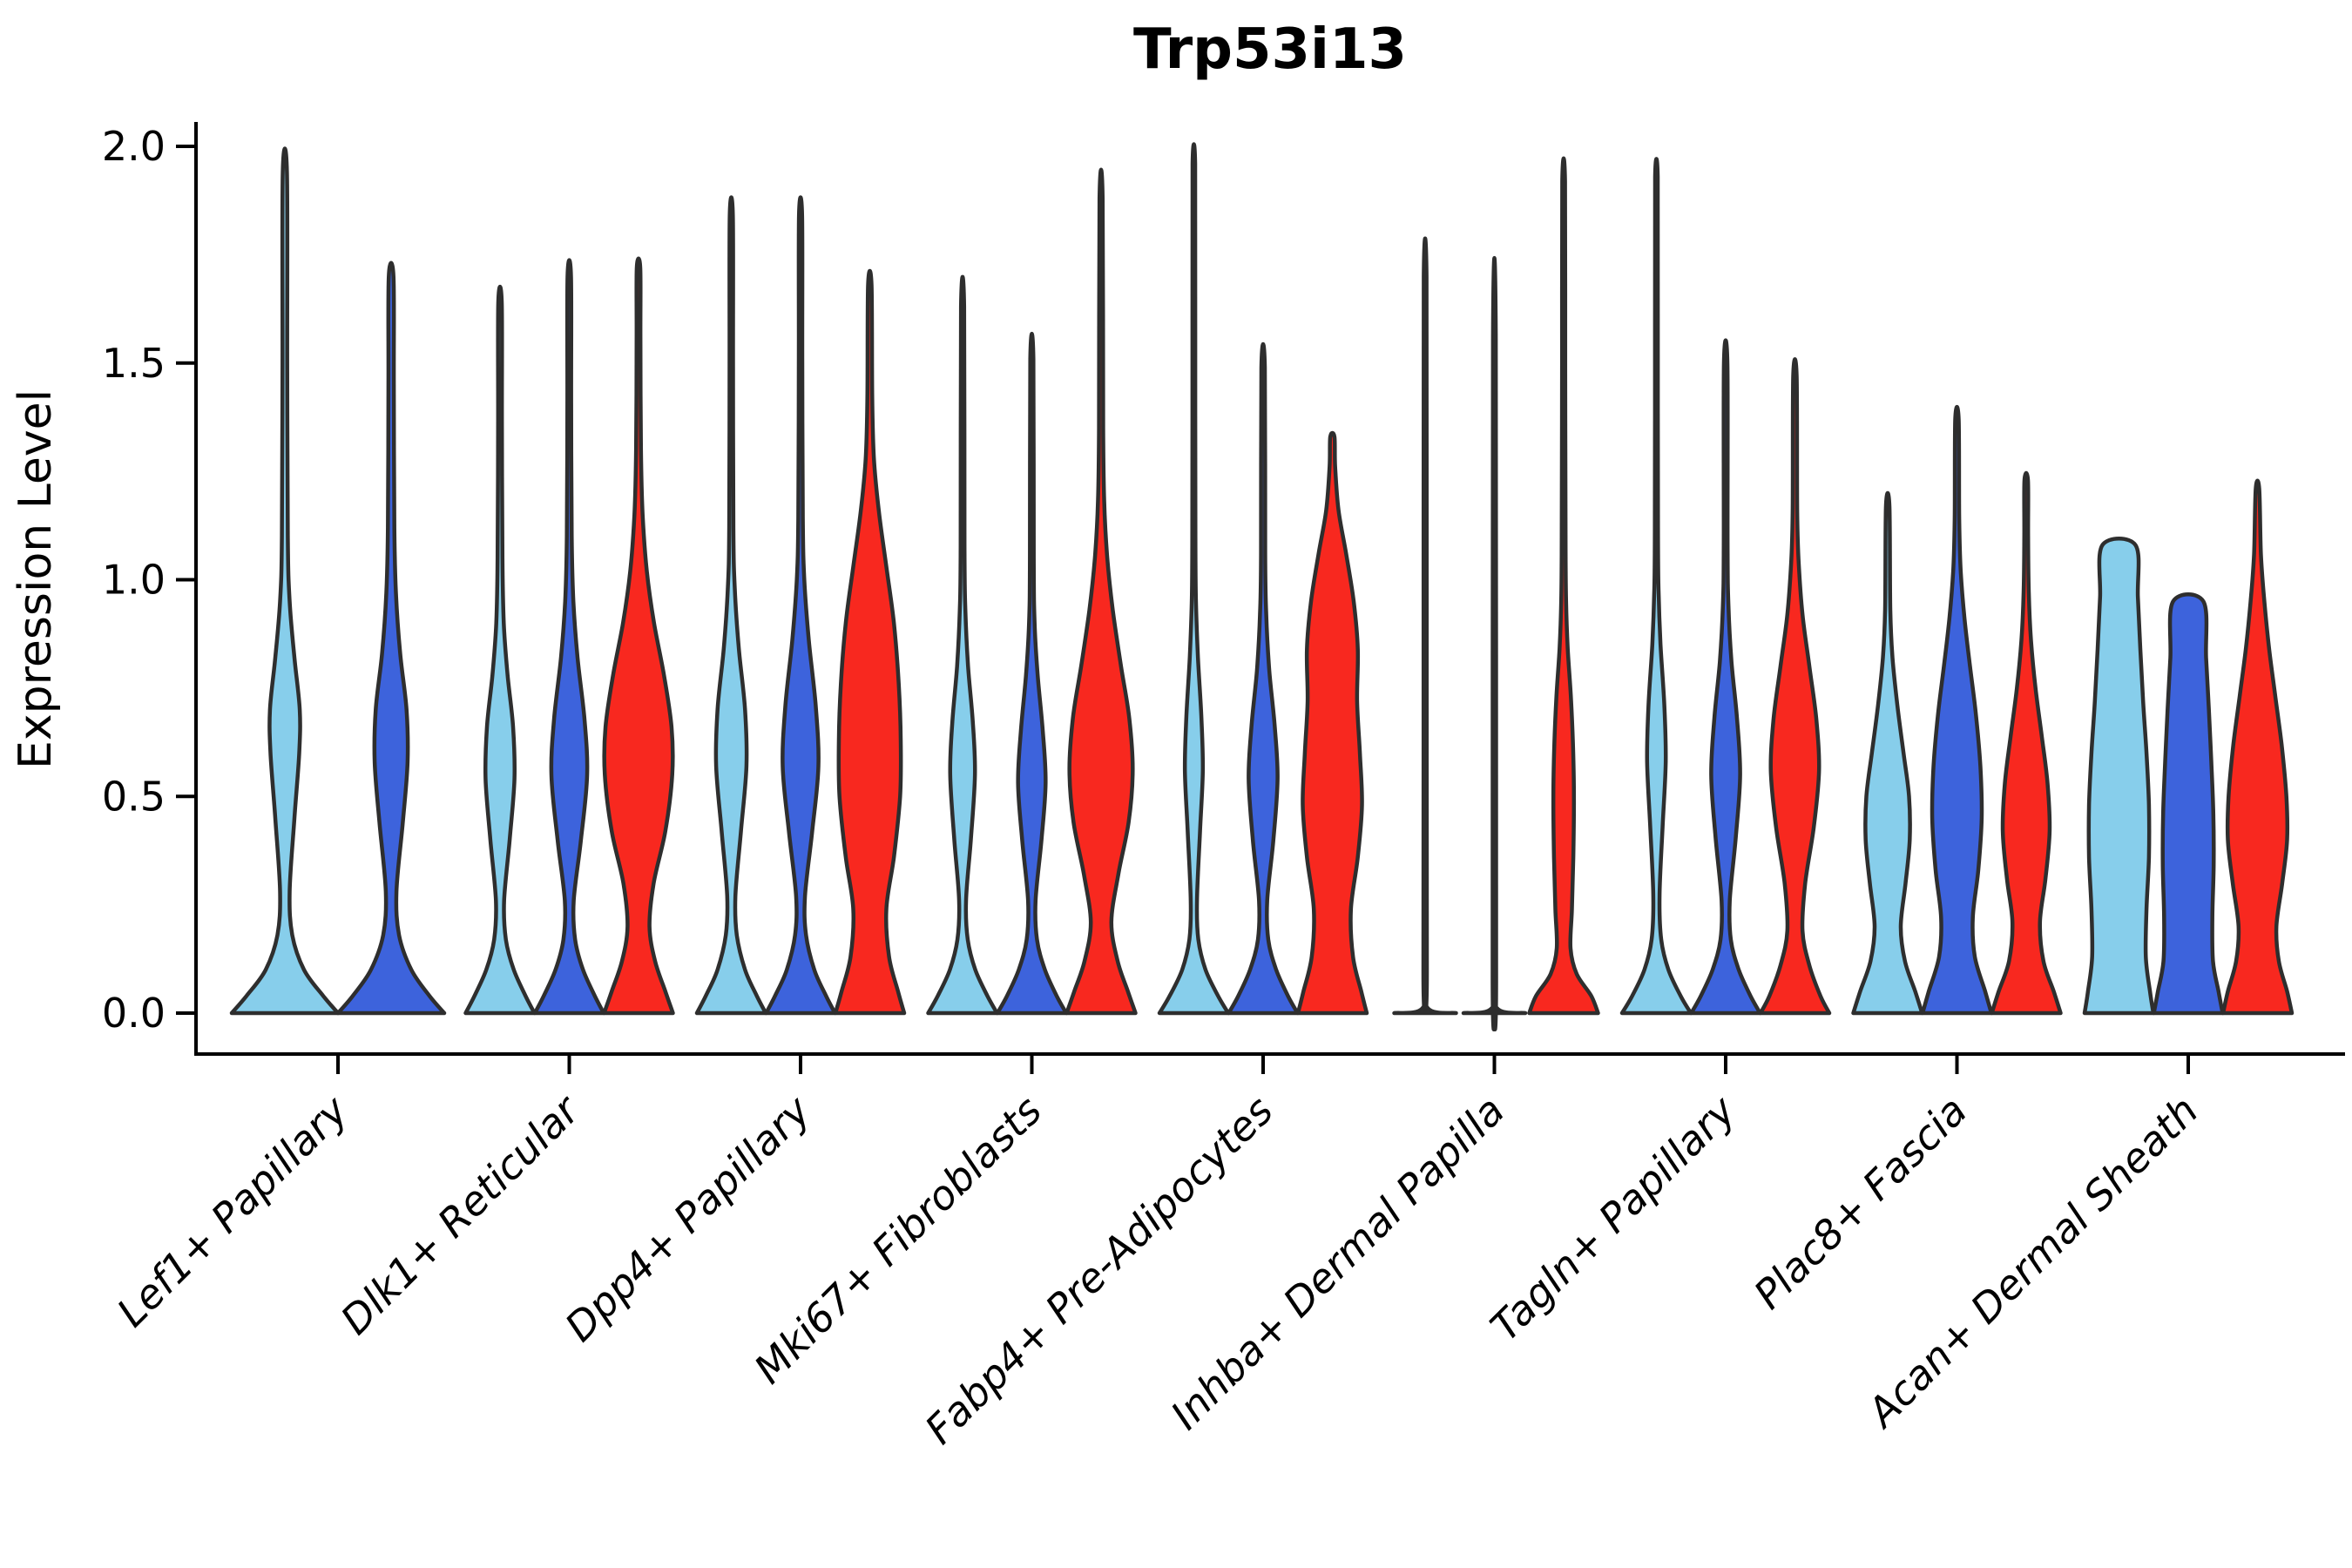  What do you see at coordinates (800, 605) in the screenshot?
I see `violin-dpp4-dark_blue` at bounding box center [800, 605].